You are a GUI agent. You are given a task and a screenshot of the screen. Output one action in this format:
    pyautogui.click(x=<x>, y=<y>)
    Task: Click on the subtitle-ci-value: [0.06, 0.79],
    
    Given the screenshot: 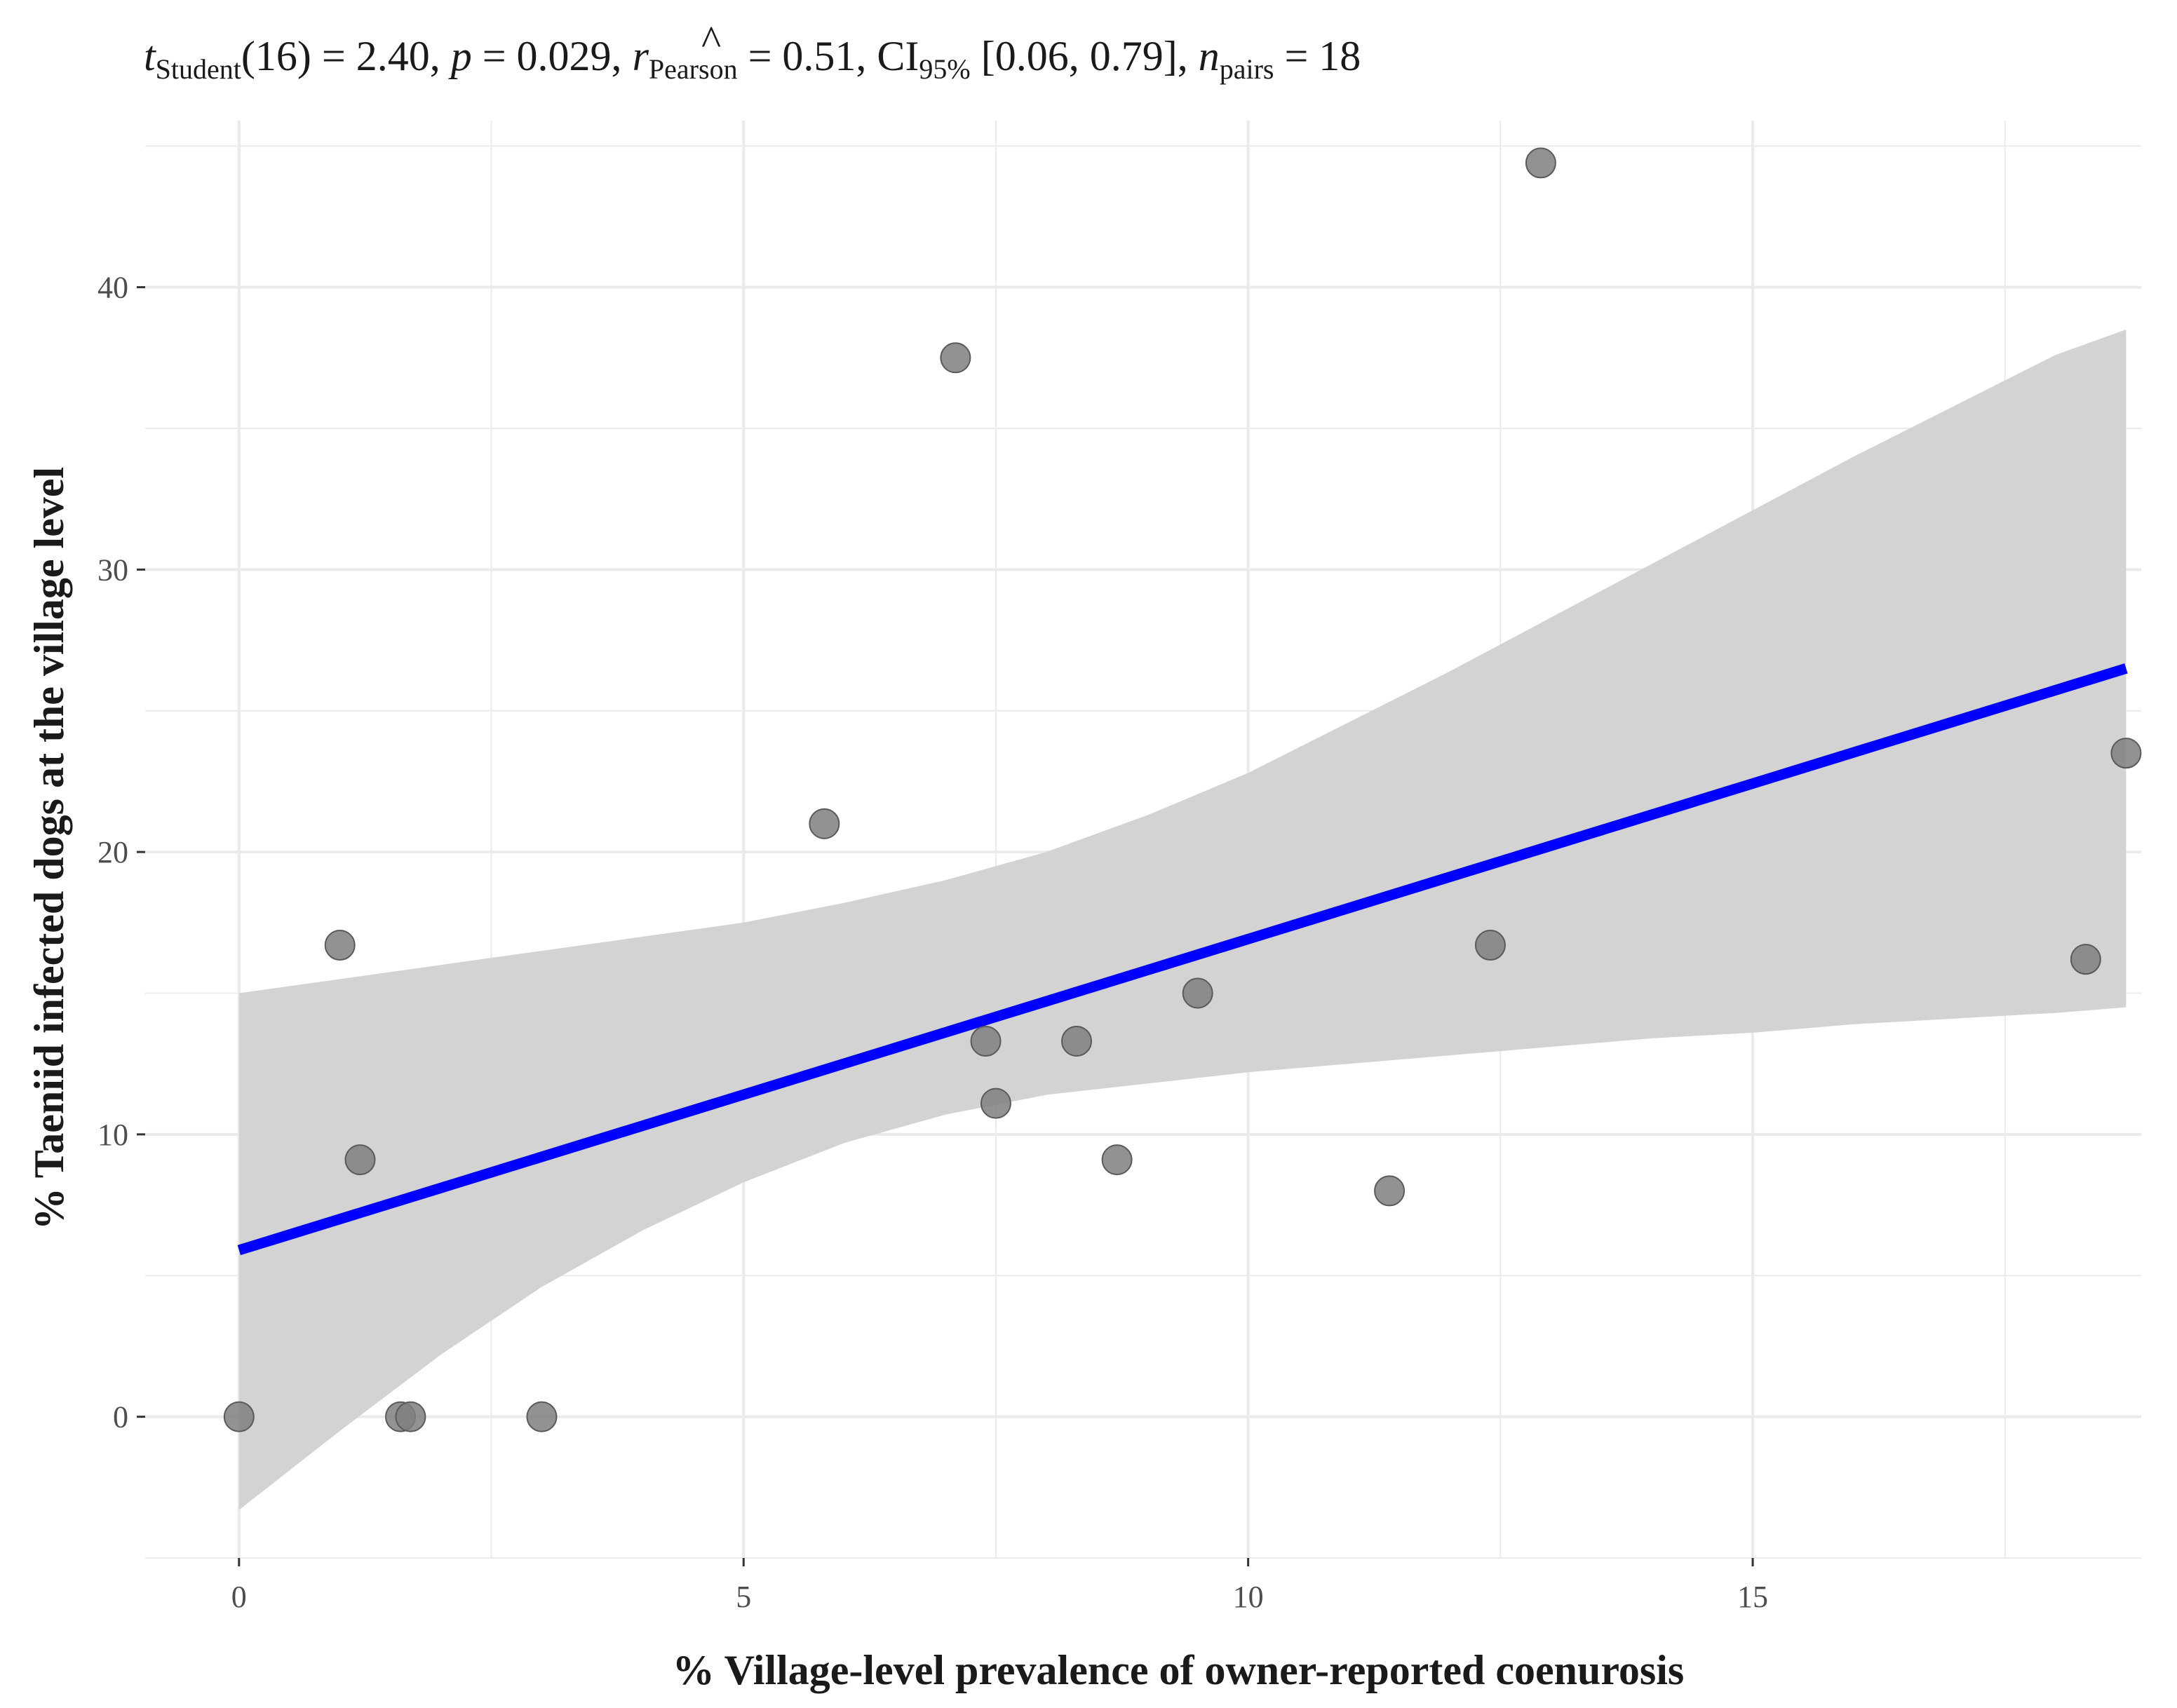 What is the action you would take?
    pyautogui.click(x=1085, y=56)
    